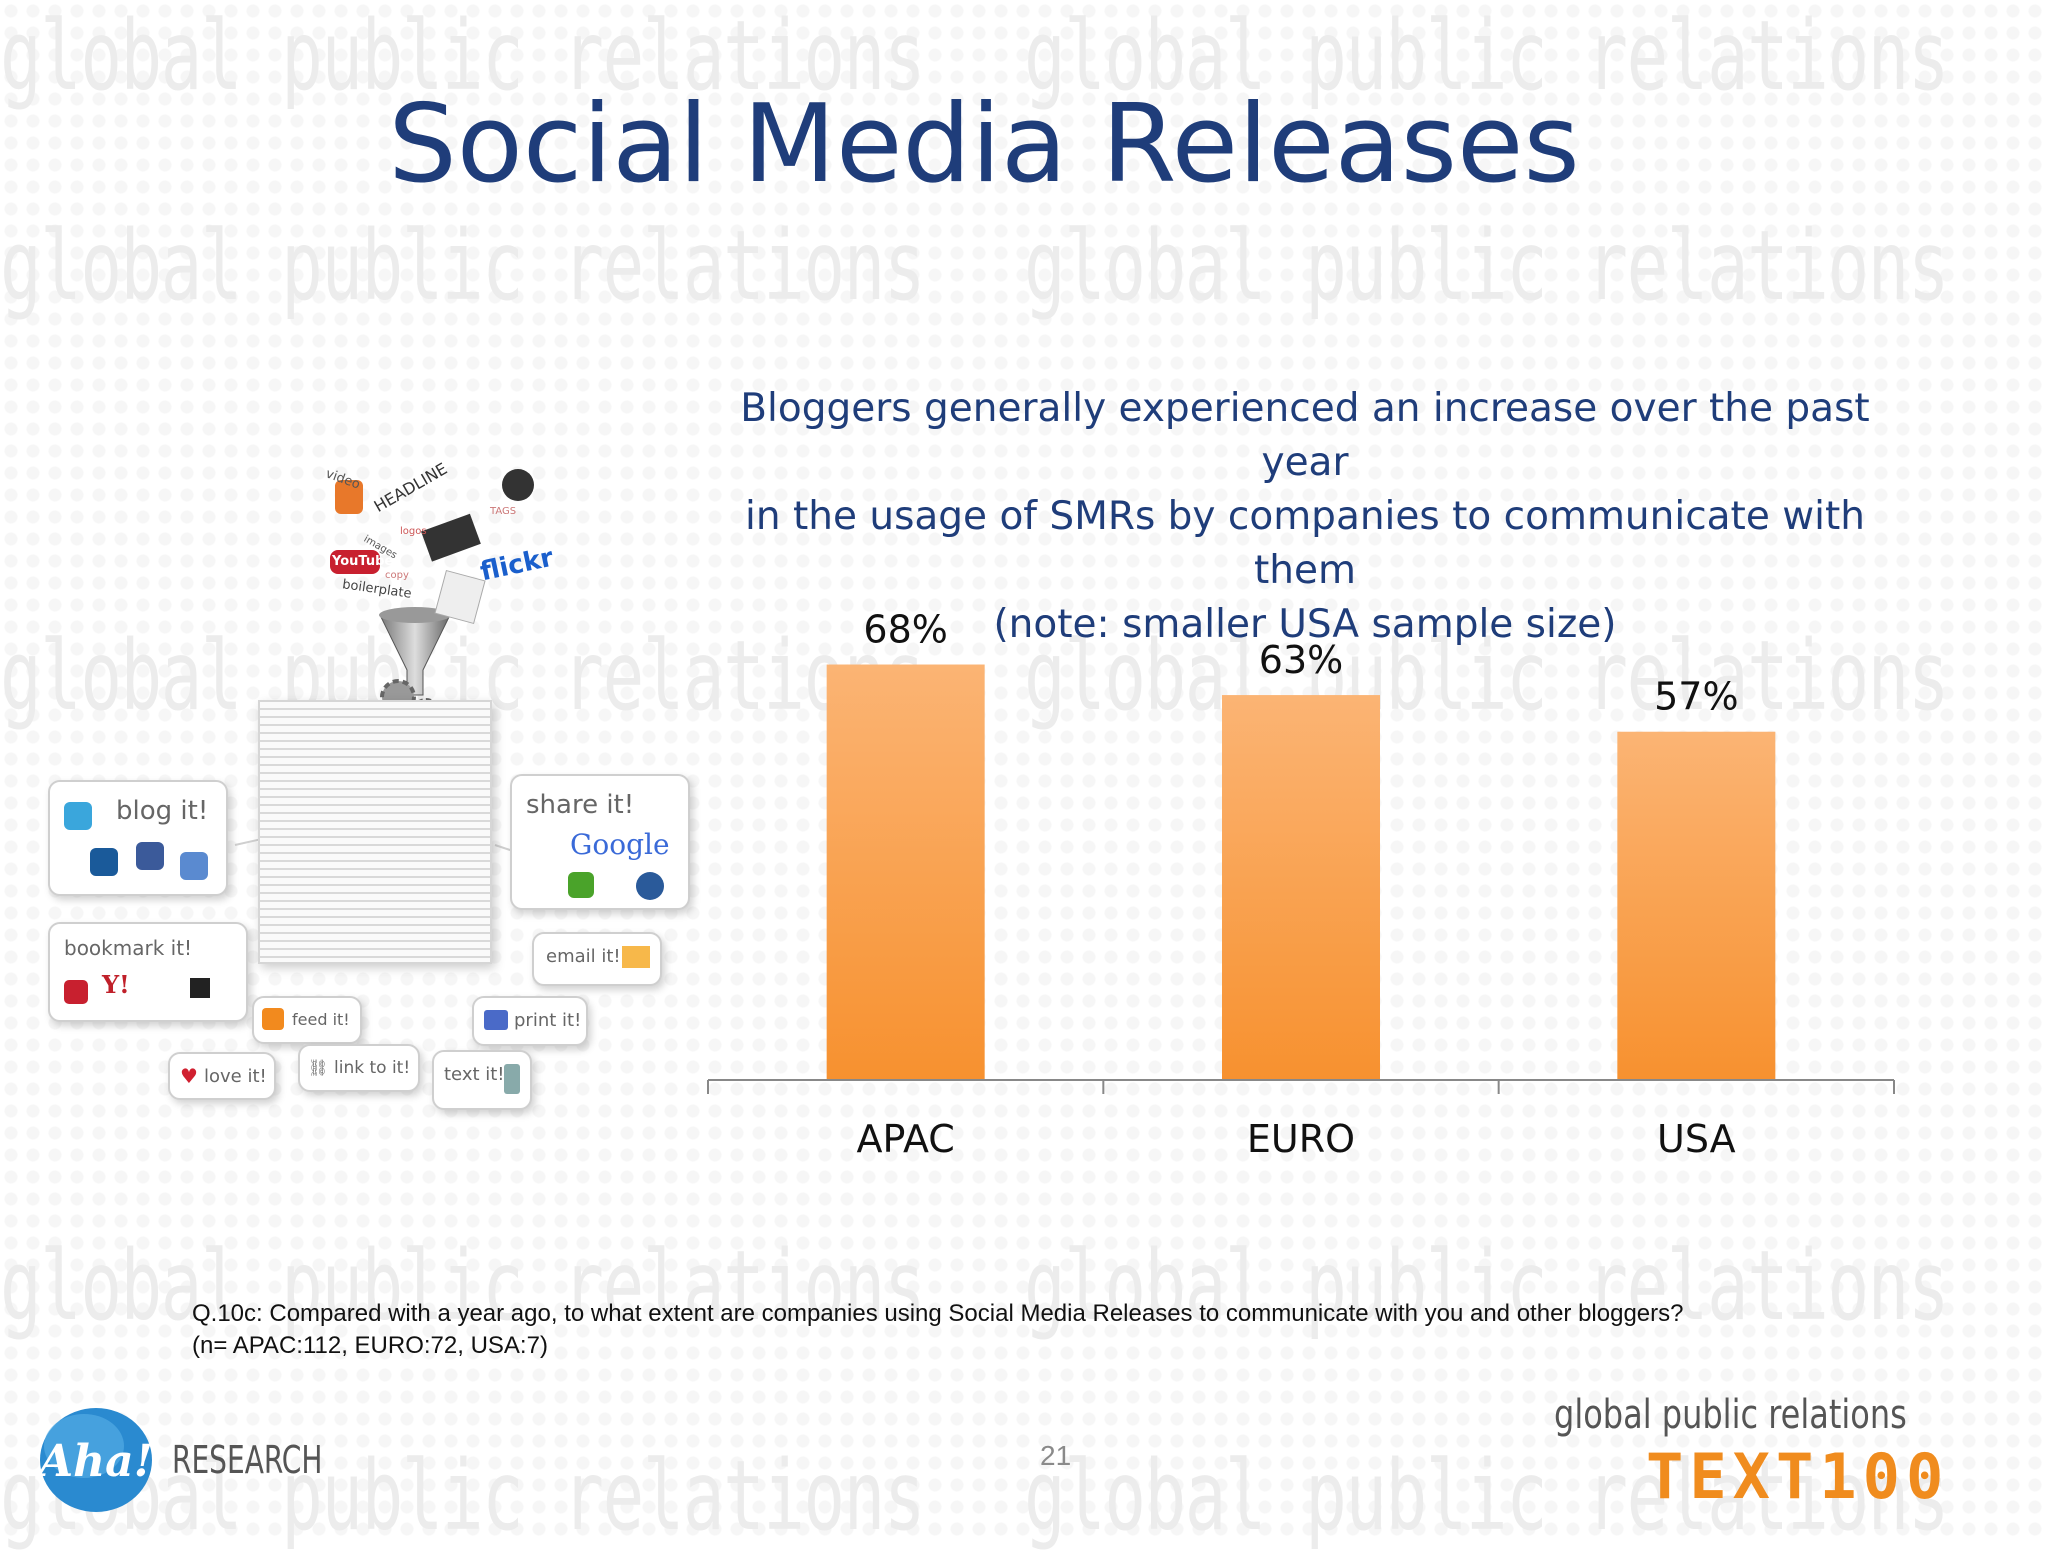 The image size is (2048, 1552). Describe the element at coordinates (359, 1068) in the screenshot. I see `bubble-link-to-it: ⛓ link to it!` at that location.